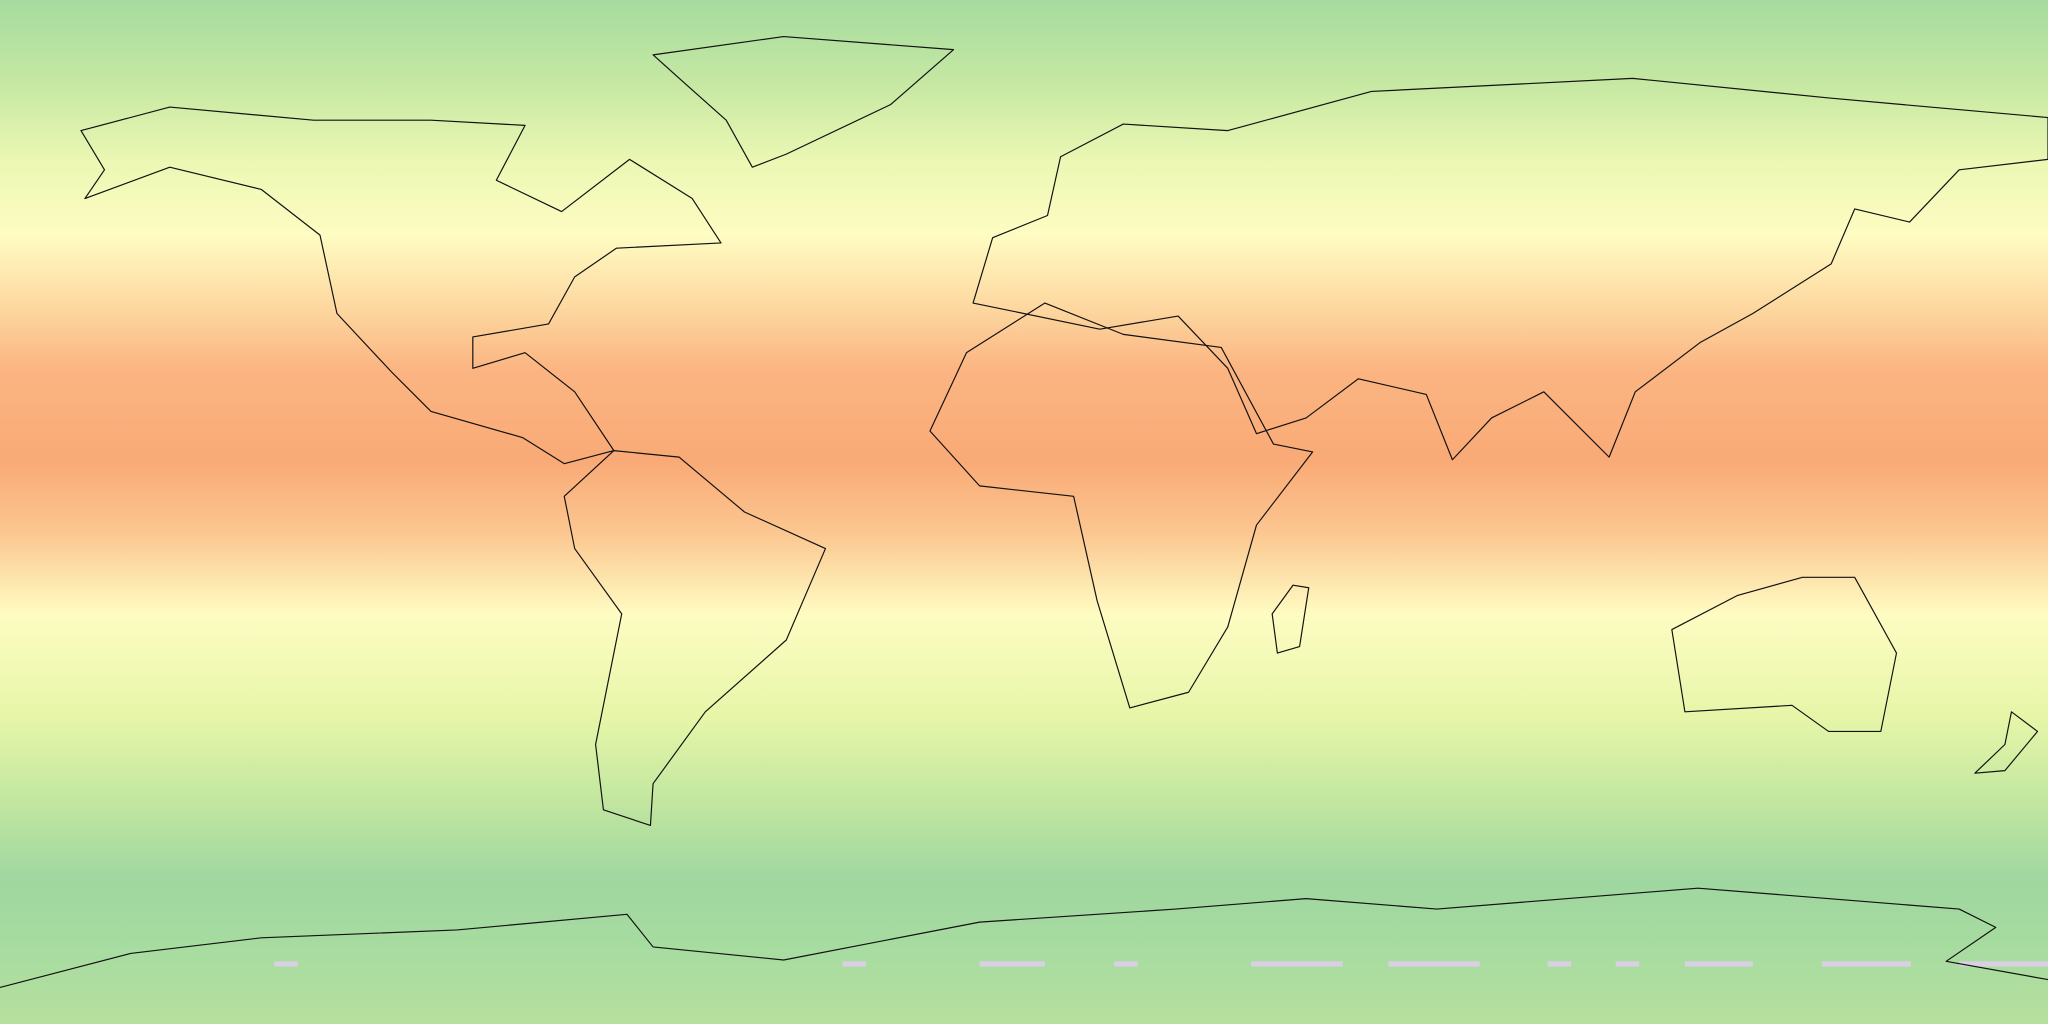  I want to click on north-america-coast, so click(401, 285).